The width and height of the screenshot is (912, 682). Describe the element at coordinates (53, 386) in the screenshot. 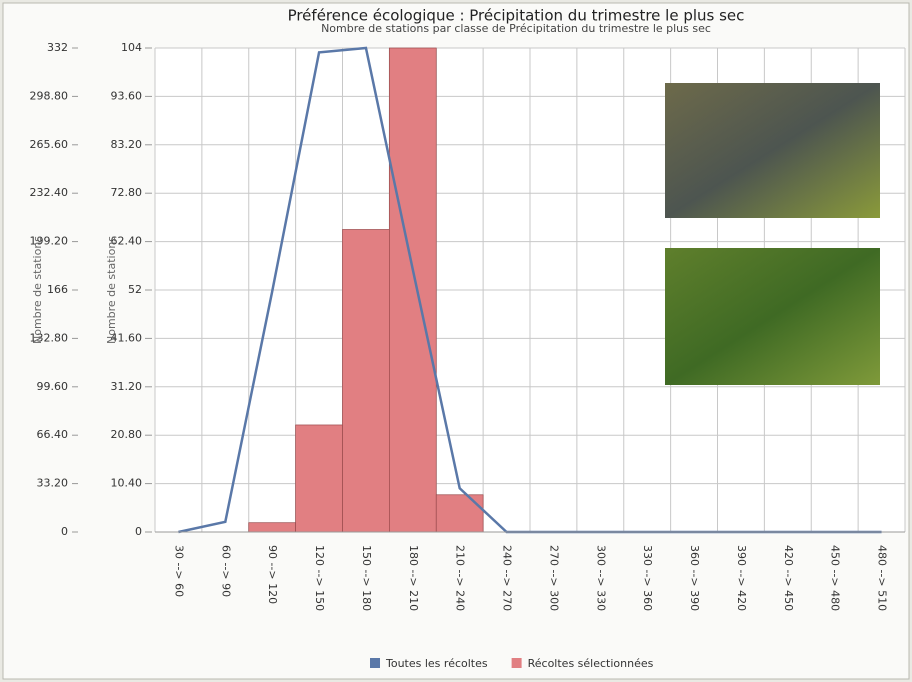

I see `y-tick-label: 99.60` at that location.